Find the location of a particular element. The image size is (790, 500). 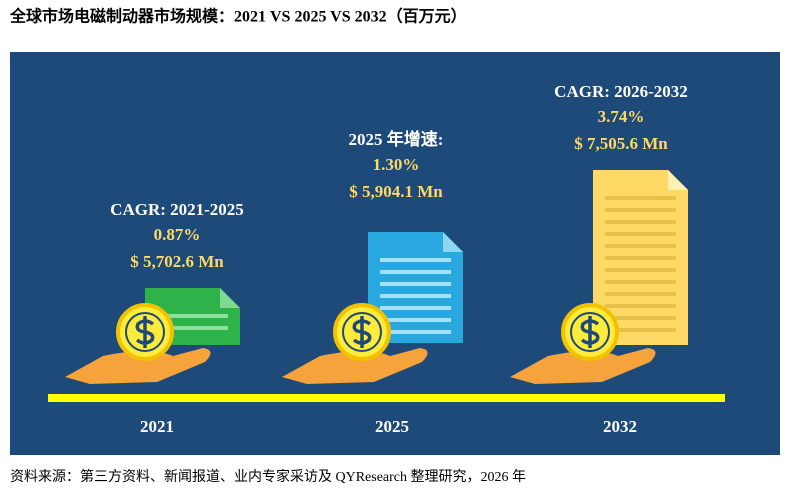

title: 全球市场电磁制动器市场规模：2021 VS 2025 VS 2032（百万元） is located at coordinates (238, 16).